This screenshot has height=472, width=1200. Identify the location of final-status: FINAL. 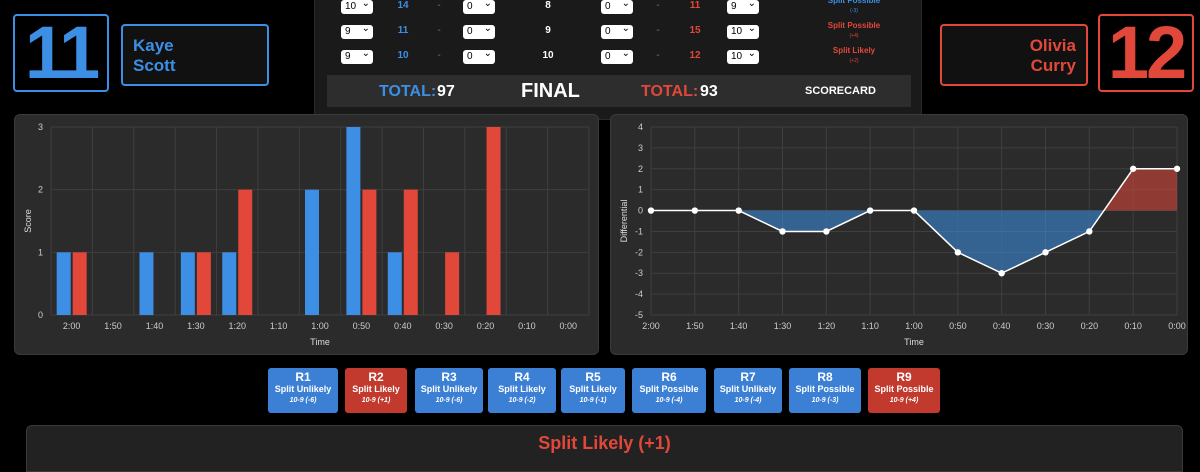
(550, 91).